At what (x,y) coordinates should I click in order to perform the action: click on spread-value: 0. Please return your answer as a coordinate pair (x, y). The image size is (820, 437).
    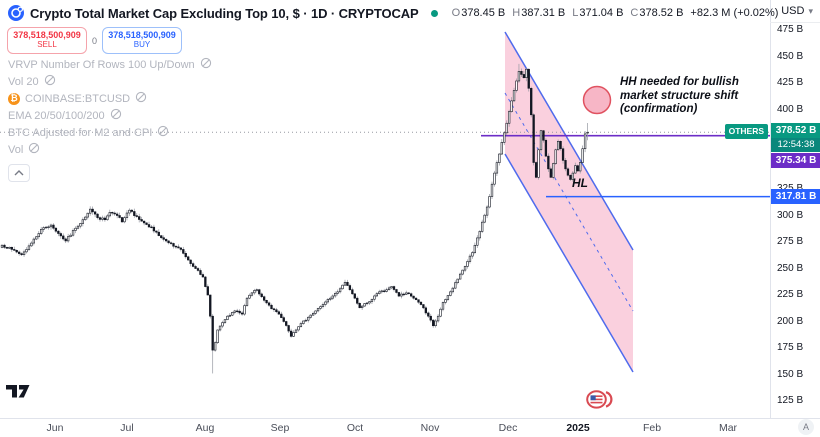
    Looking at the image, I should click on (95, 40).